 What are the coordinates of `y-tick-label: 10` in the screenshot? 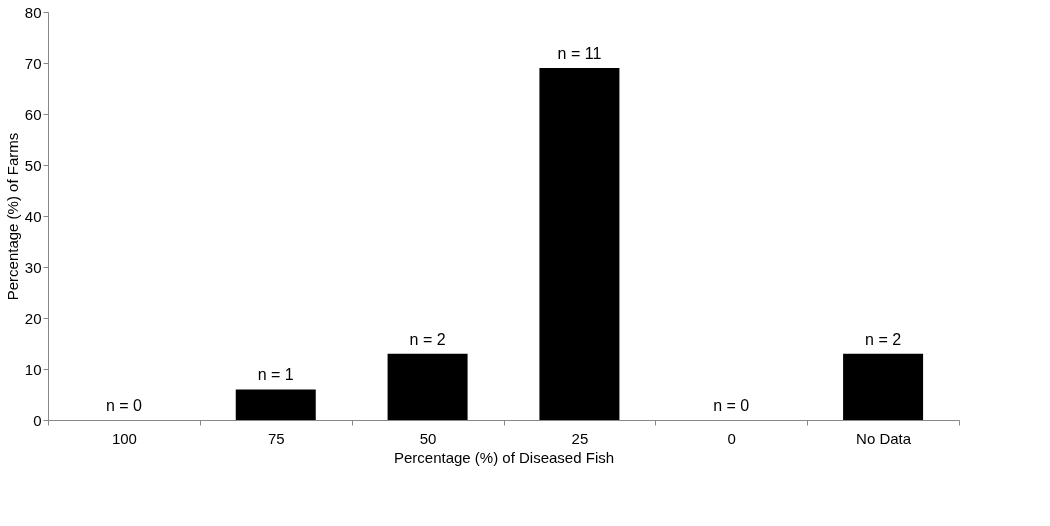 It's located at (33, 369).